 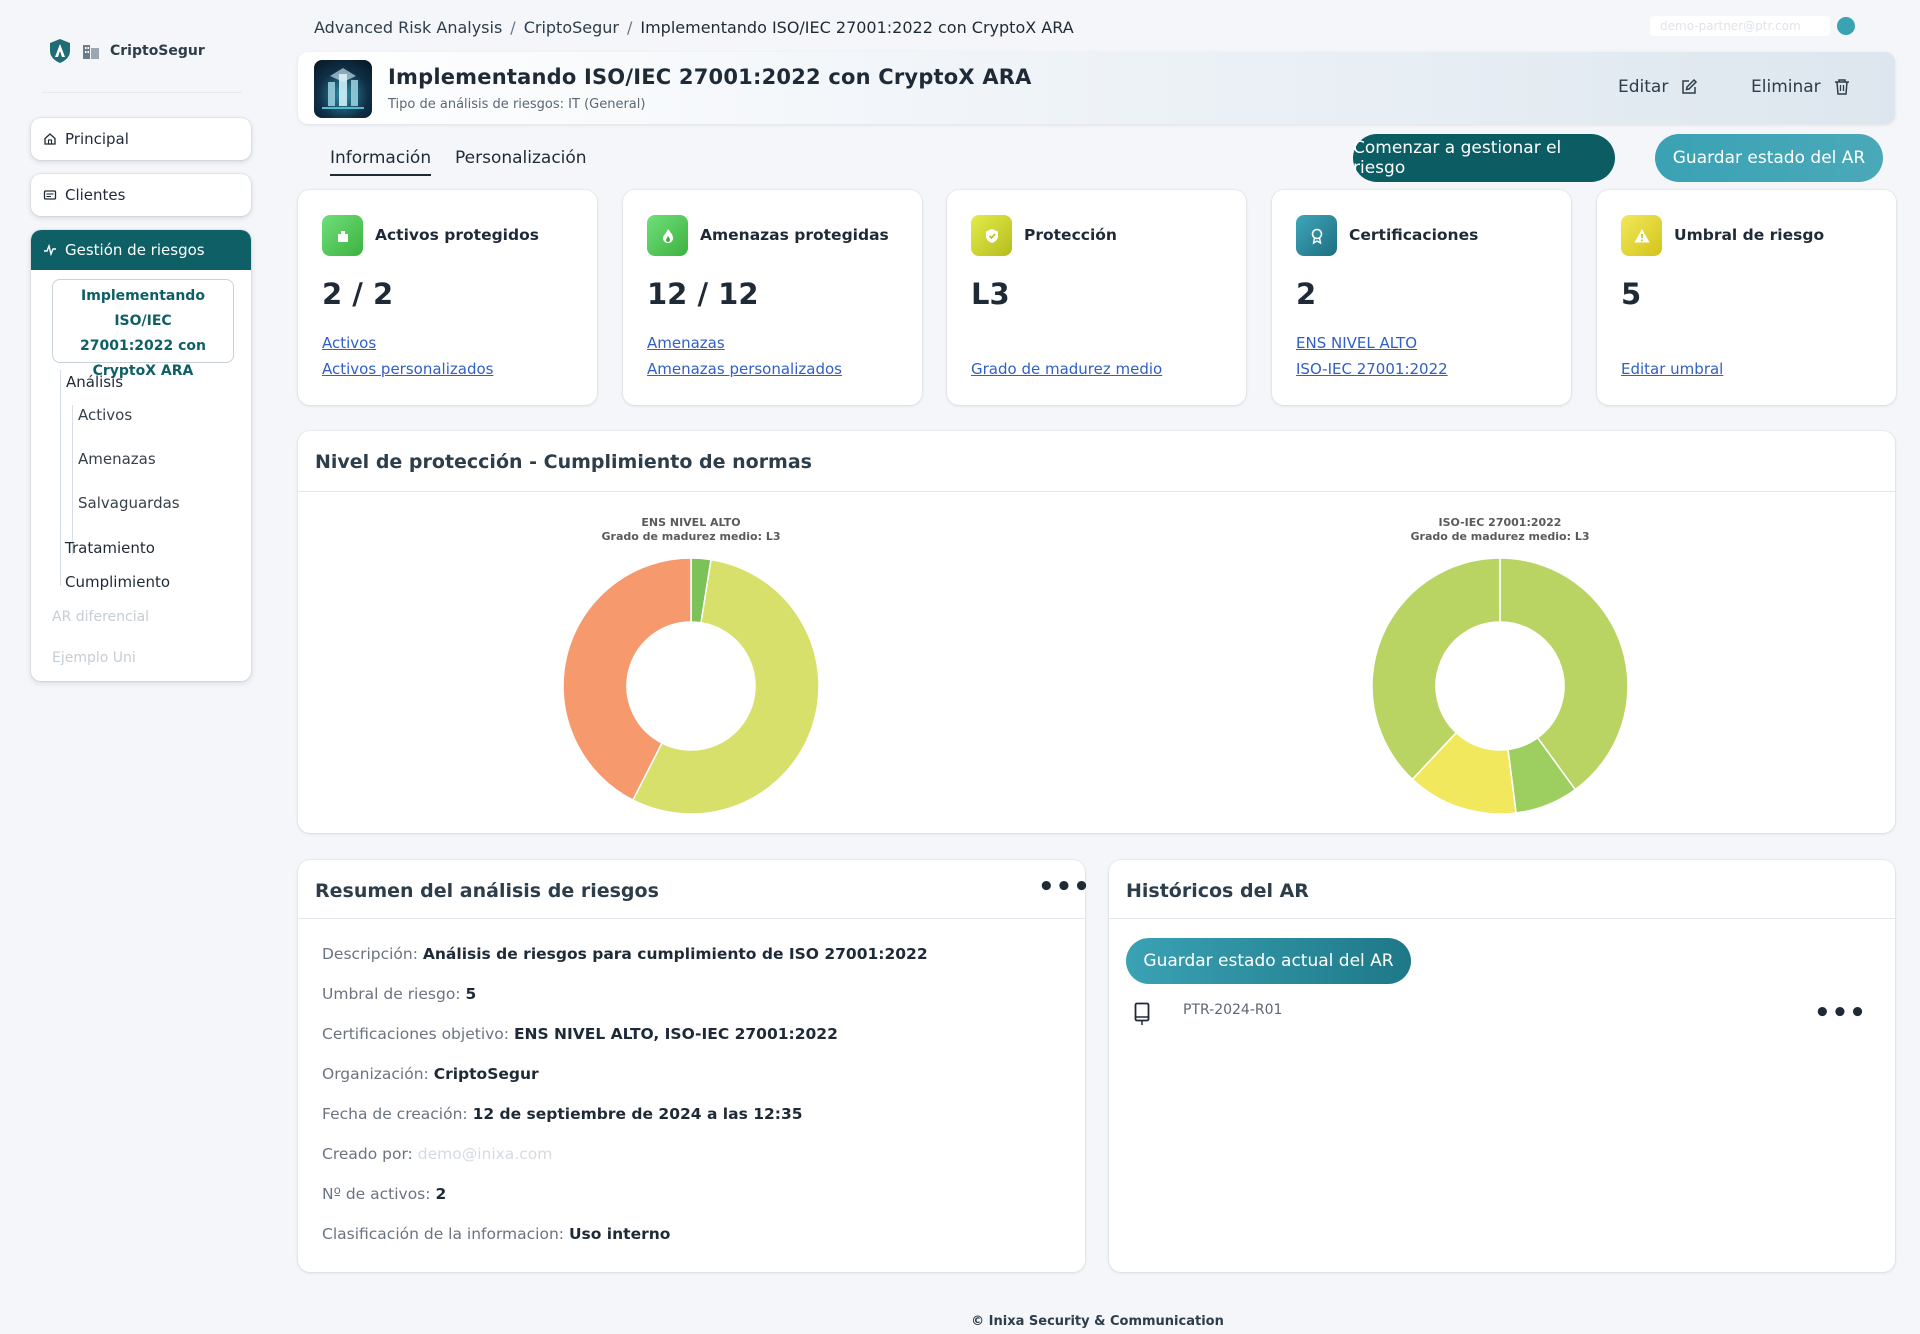 I want to click on nav-principal-label: Principal, so click(x=97, y=139).